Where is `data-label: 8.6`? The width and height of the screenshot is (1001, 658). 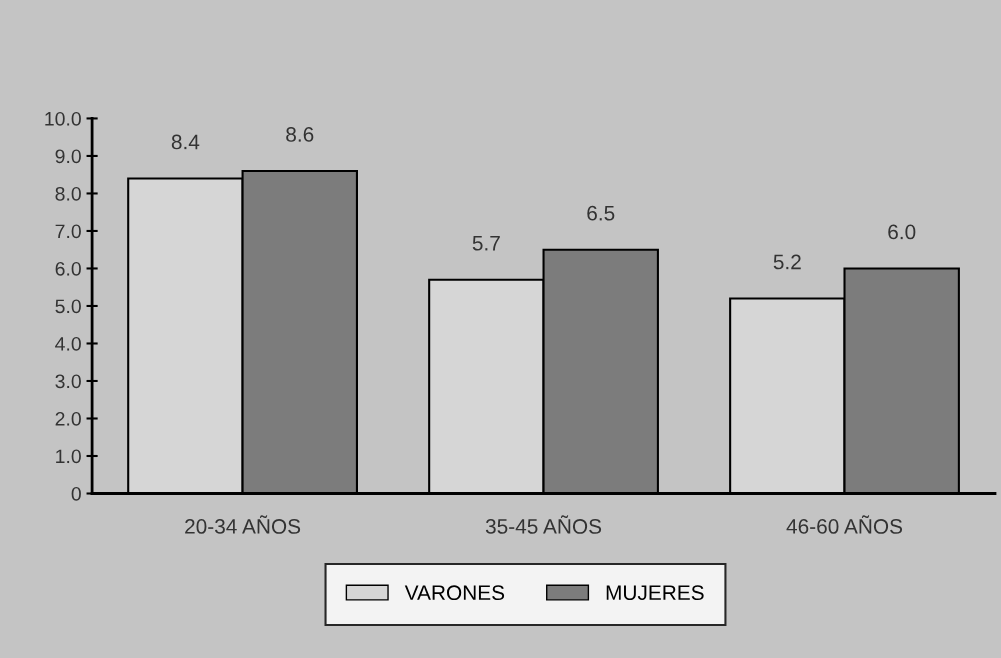 data-label: 8.6 is located at coordinates (300, 134).